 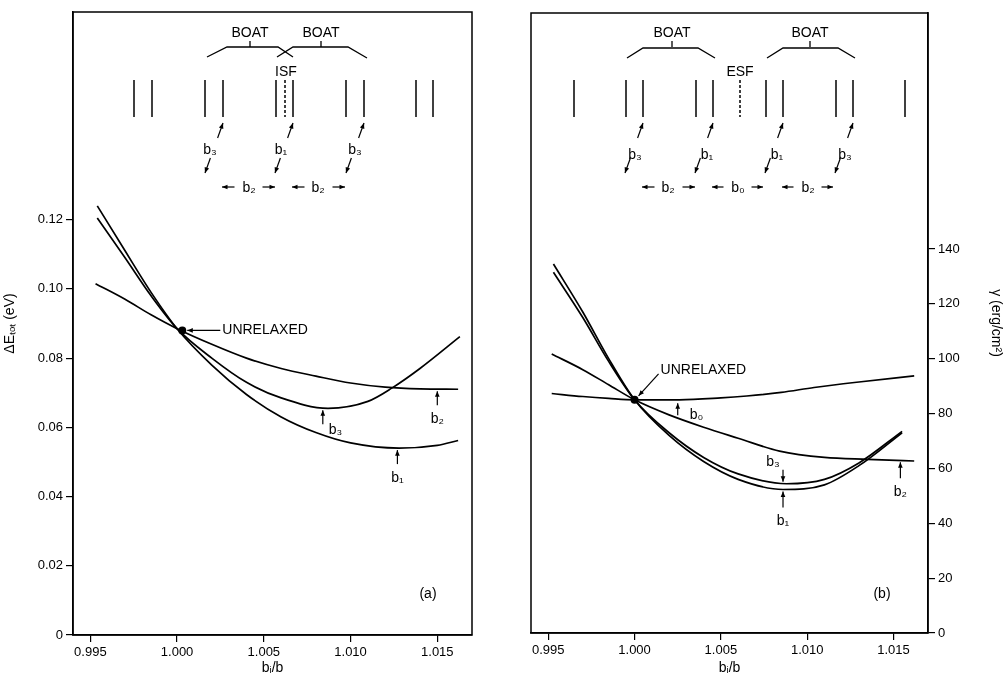 What do you see at coordinates (9, 323) in the screenshot?
I see `y-axis-title: ΔEₜₒₜ (eV)` at bounding box center [9, 323].